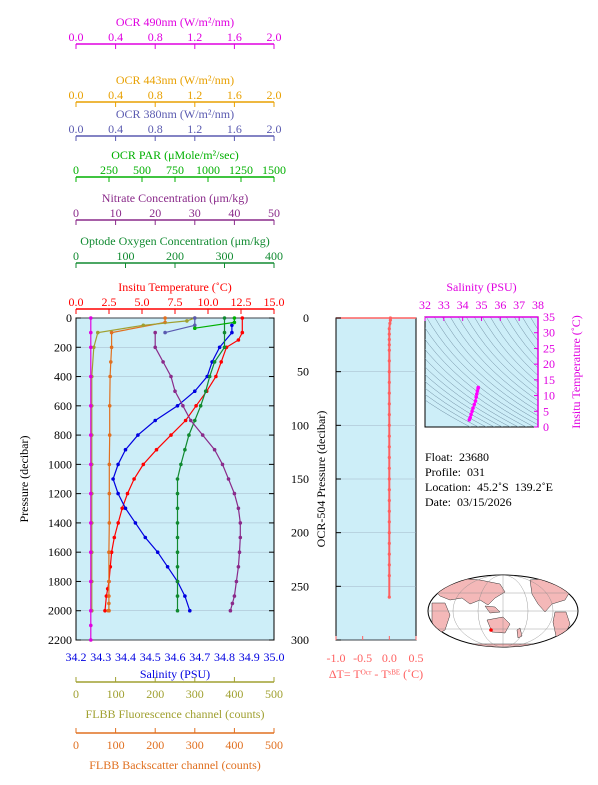 This screenshot has width=598, height=785. What do you see at coordinates (195, 328) in the screenshot?
I see `series-point-par` at bounding box center [195, 328].